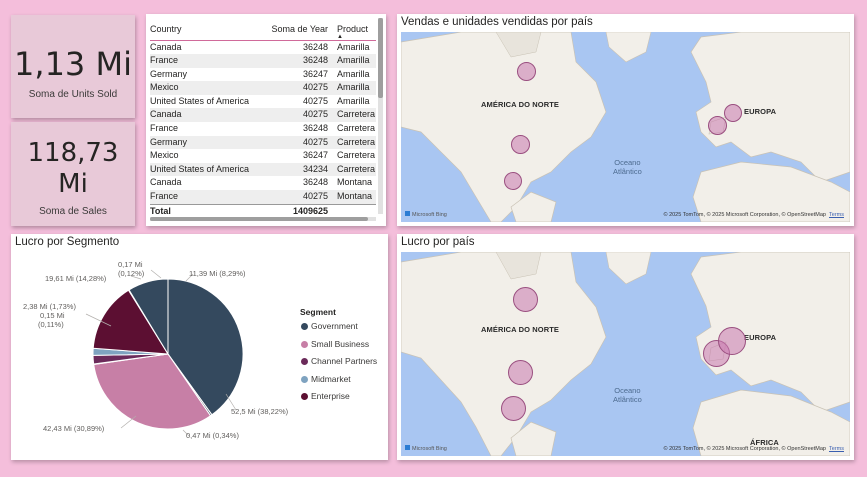  What do you see at coordinates (263, 102) in the screenshot?
I see `table-row: United States of America 40275 Amarilla` at bounding box center [263, 102].